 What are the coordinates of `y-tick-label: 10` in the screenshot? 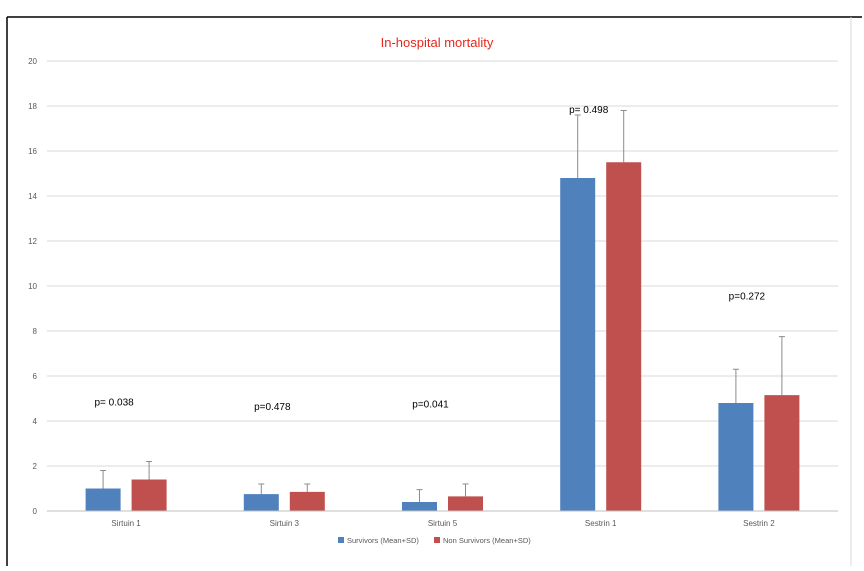 It's located at (32, 286).